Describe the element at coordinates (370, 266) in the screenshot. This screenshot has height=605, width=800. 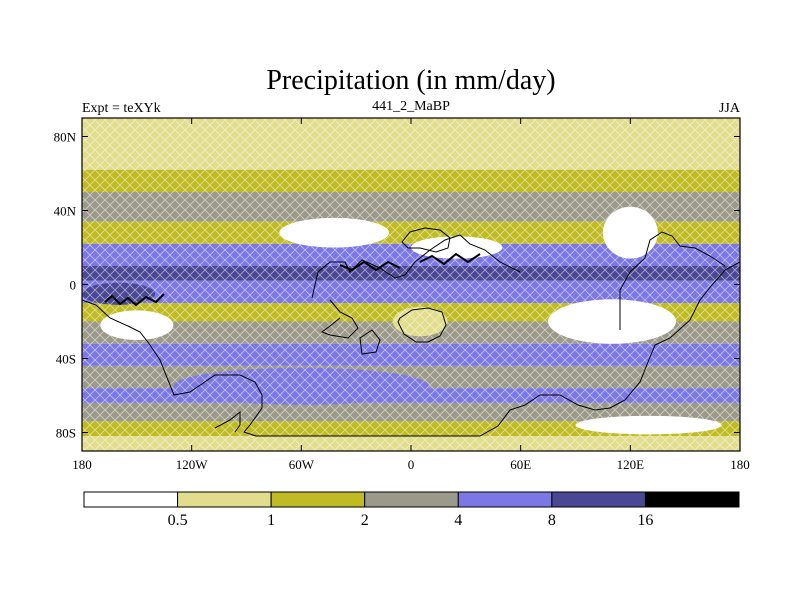
I see `heavy-rain-contour-atlantic` at that location.